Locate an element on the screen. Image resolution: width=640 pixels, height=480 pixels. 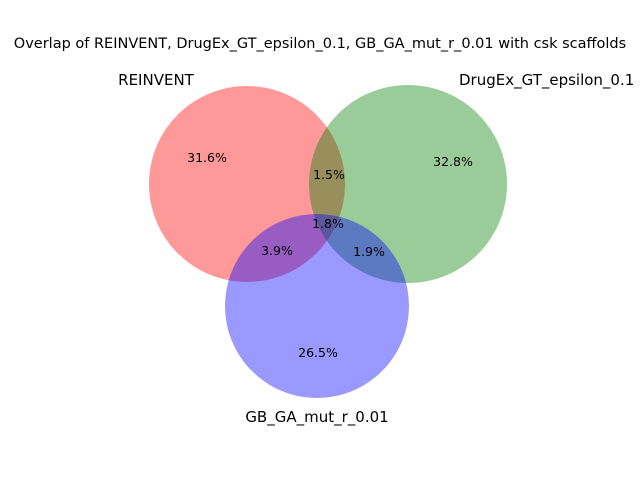
circle-reinvent is located at coordinates (247, 184).